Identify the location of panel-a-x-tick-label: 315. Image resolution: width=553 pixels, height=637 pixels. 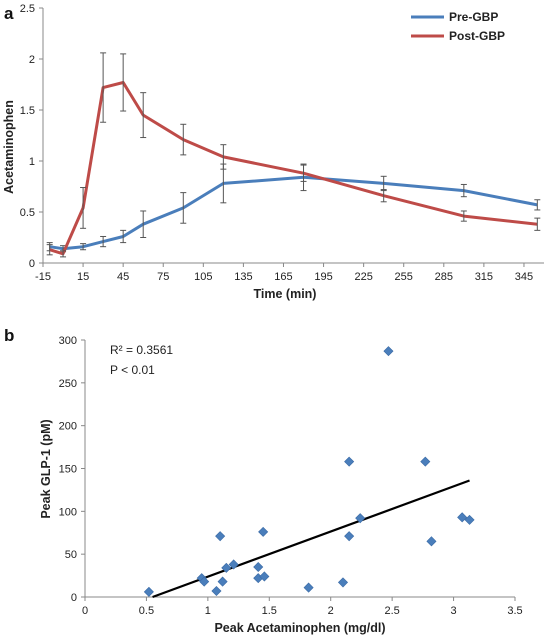
(484, 277).